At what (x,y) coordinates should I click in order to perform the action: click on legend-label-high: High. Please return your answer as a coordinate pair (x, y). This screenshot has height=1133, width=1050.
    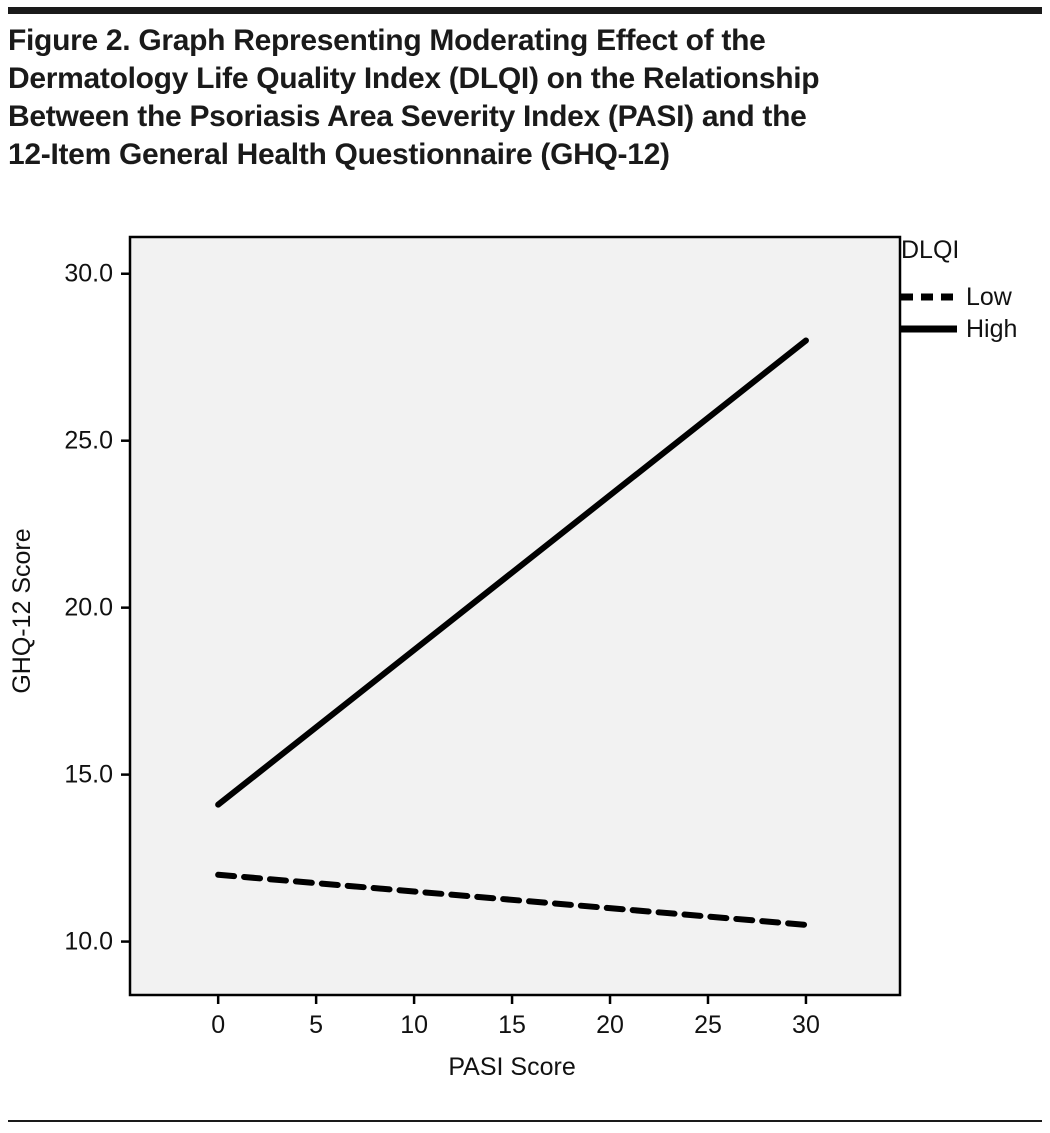
    Looking at the image, I should click on (992, 328).